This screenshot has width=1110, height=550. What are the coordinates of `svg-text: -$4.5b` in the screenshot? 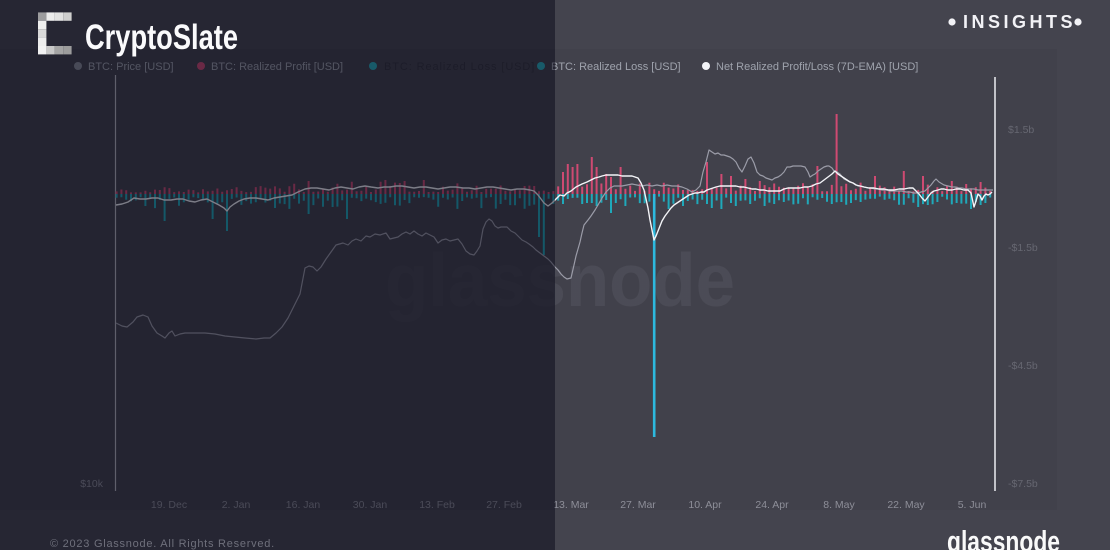 It's located at (1023, 366).